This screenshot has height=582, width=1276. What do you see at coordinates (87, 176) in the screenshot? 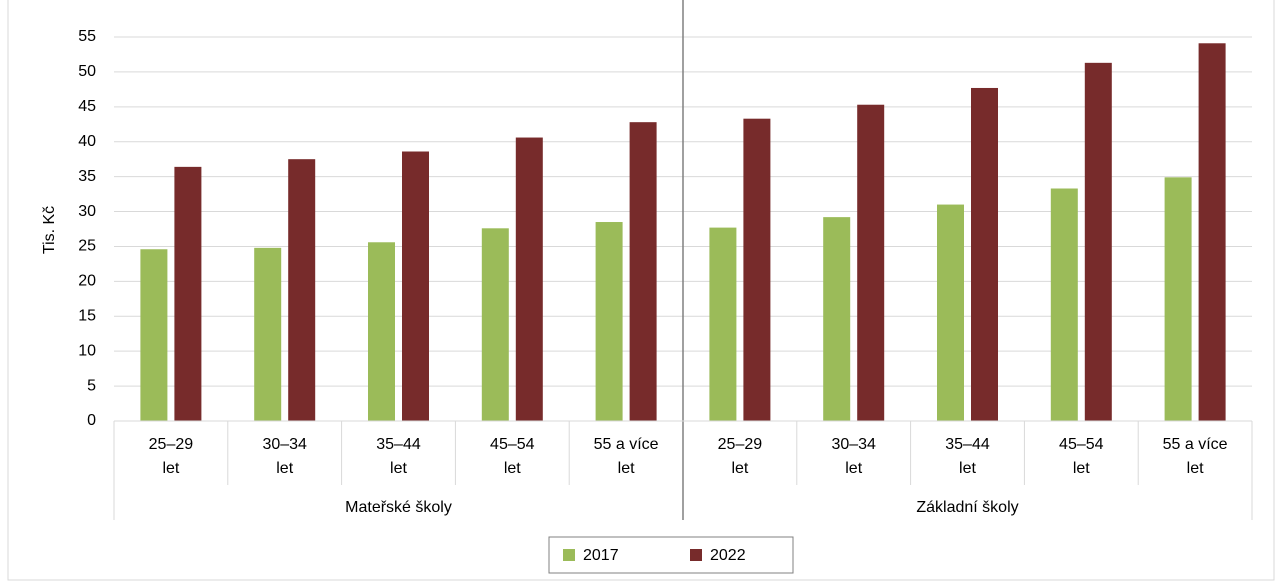
I see `y-tick-label: 35` at bounding box center [87, 176].